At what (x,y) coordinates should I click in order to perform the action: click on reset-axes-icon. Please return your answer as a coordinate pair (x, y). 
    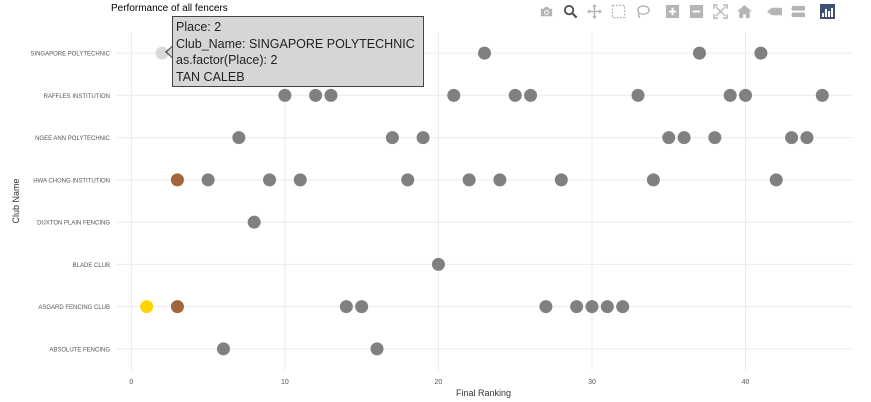
    Looking at the image, I should click on (744, 11).